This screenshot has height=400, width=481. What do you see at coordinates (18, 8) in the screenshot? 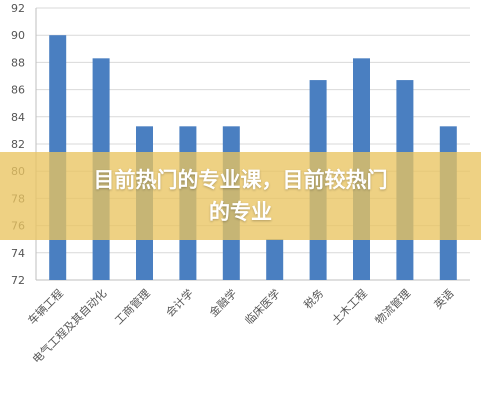
I see `y-tick-label: 92` at bounding box center [18, 8].